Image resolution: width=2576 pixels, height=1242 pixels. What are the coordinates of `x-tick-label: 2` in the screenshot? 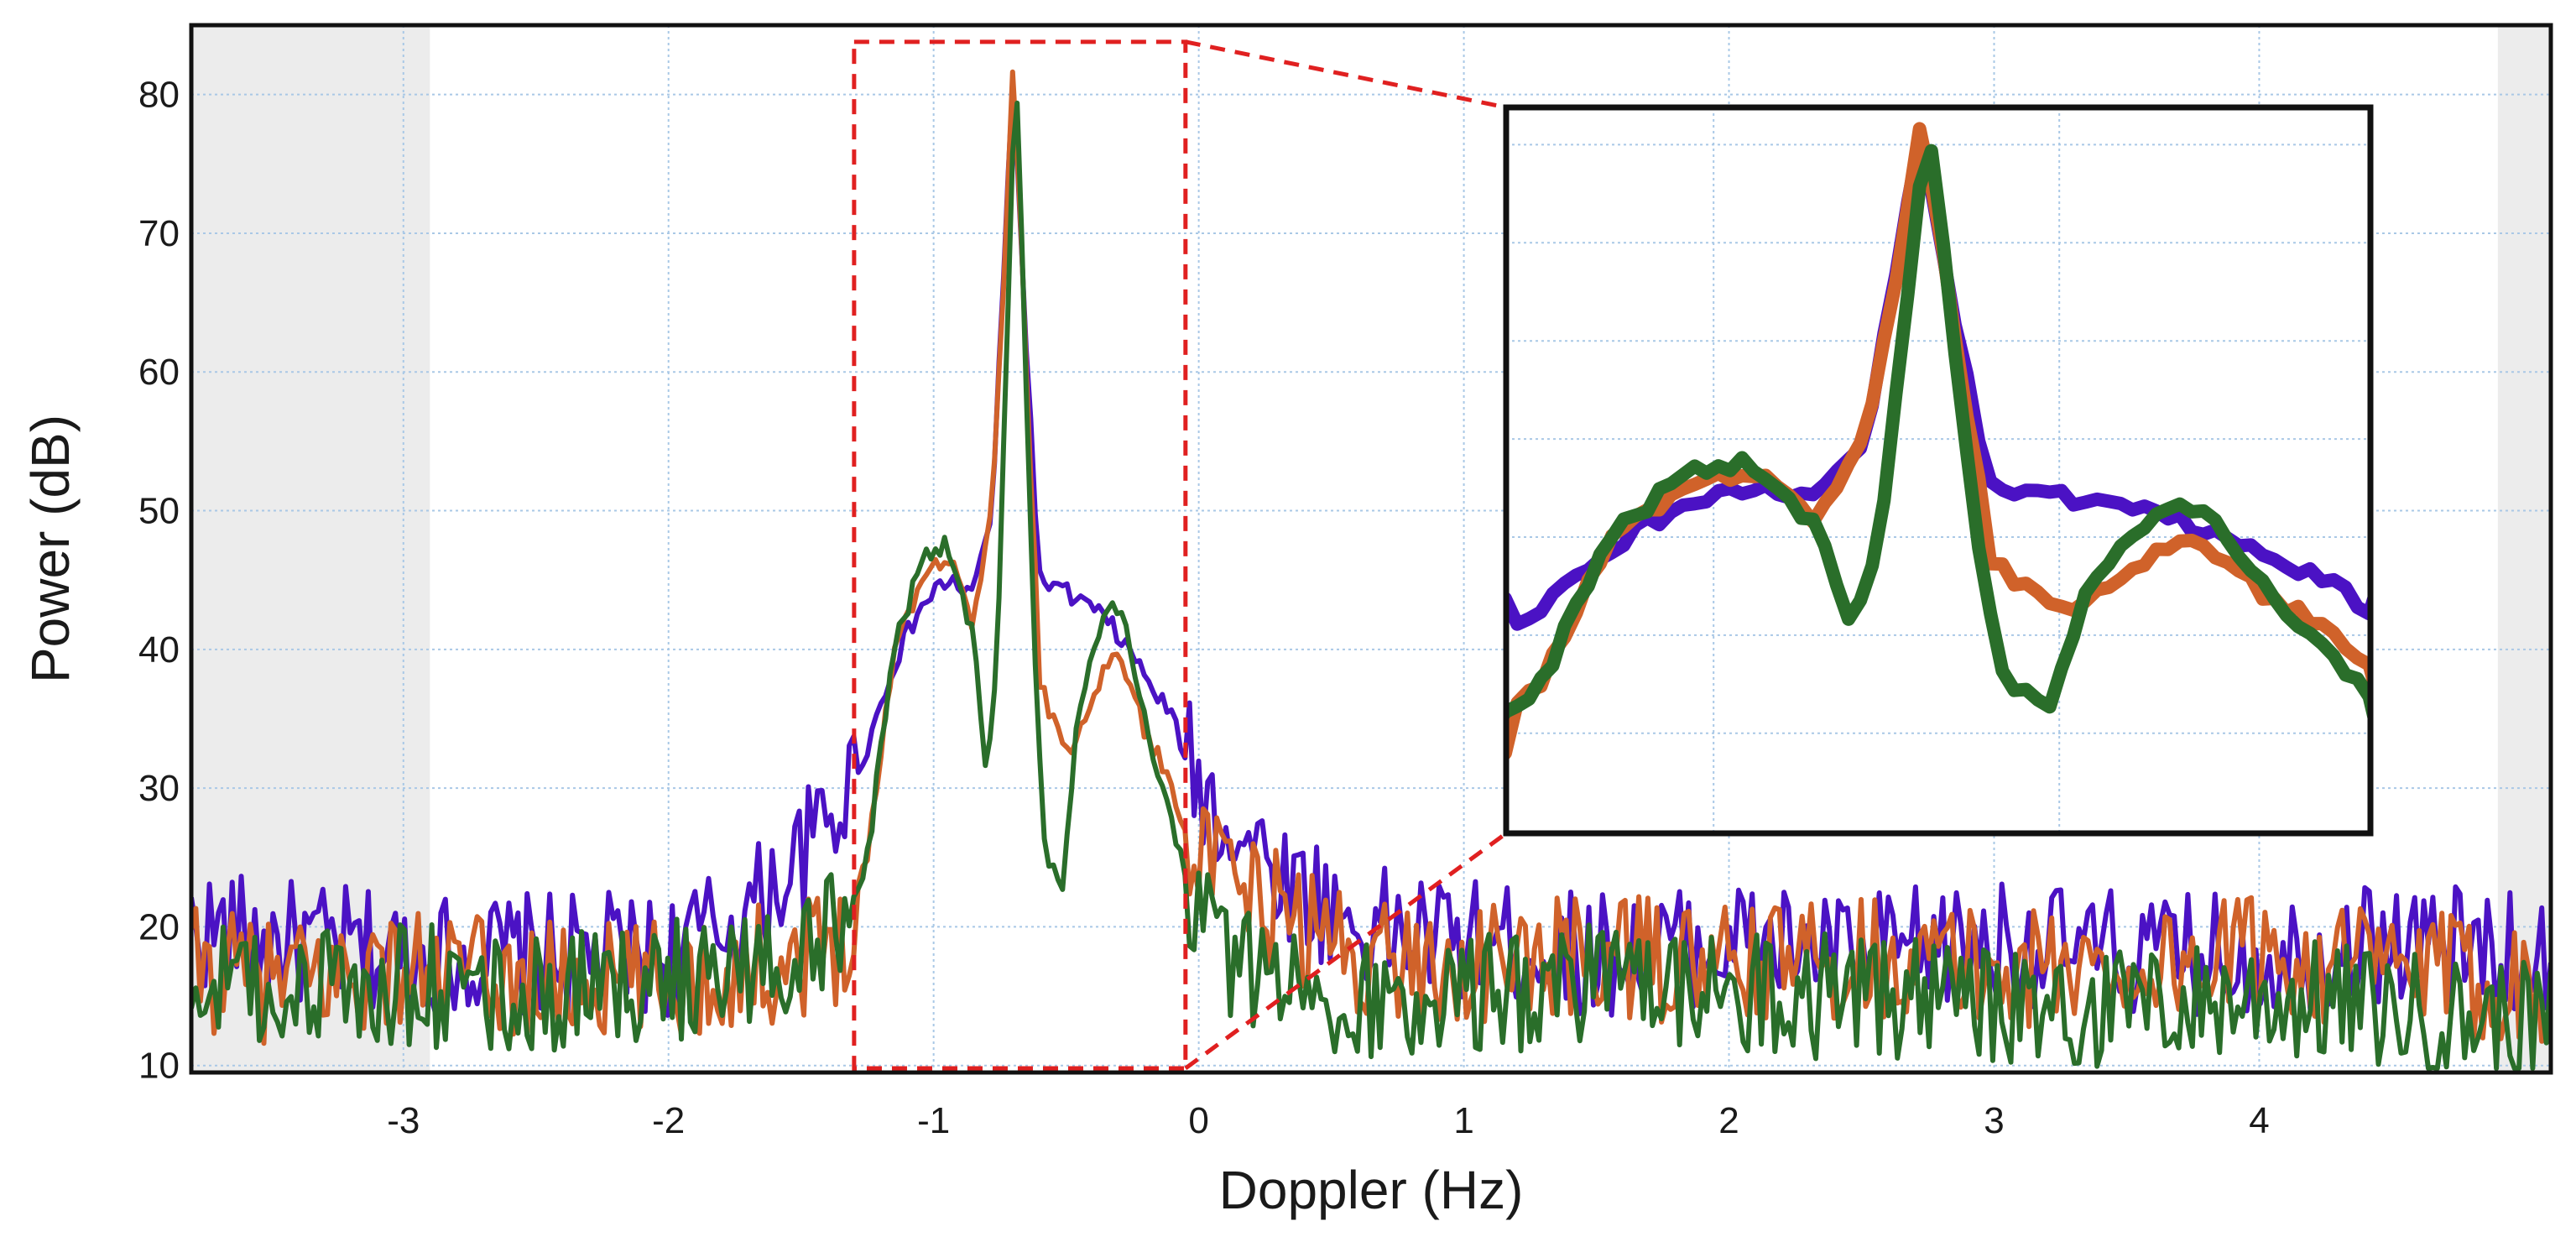 It's located at (1728, 1120).